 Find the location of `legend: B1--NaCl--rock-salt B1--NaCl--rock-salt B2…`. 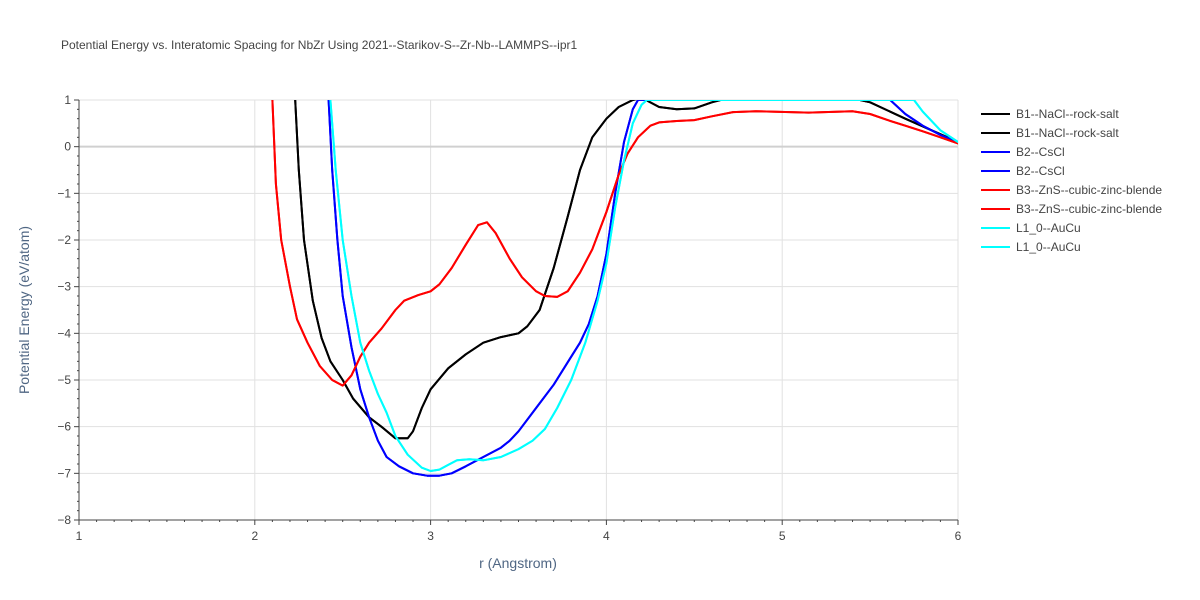

legend: B1--NaCl--rock-salt B1--NaCl--rock-salt B2… is located at coordinates (1071, 180).